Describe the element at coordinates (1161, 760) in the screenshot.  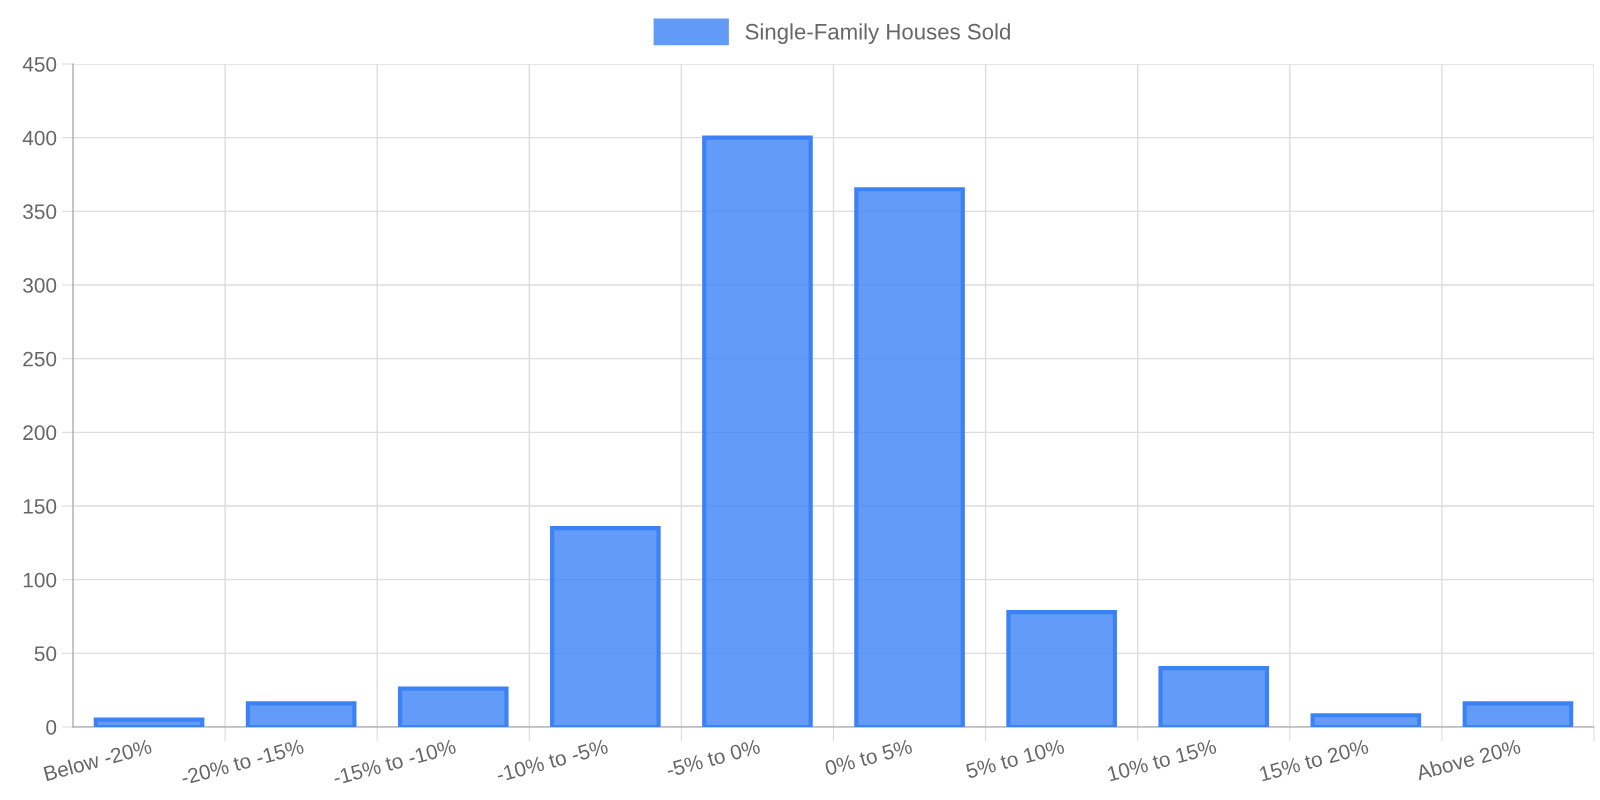
I see `x-tick-label: 10% to 15%` at that location.